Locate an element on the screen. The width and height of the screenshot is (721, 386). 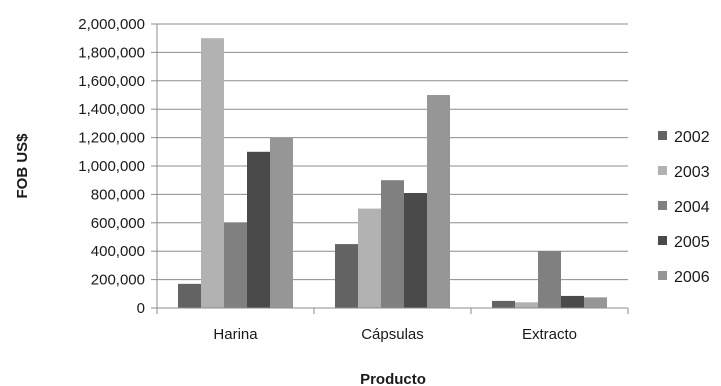
bar-2004-cápsulas is located at coordinates (392, 244).